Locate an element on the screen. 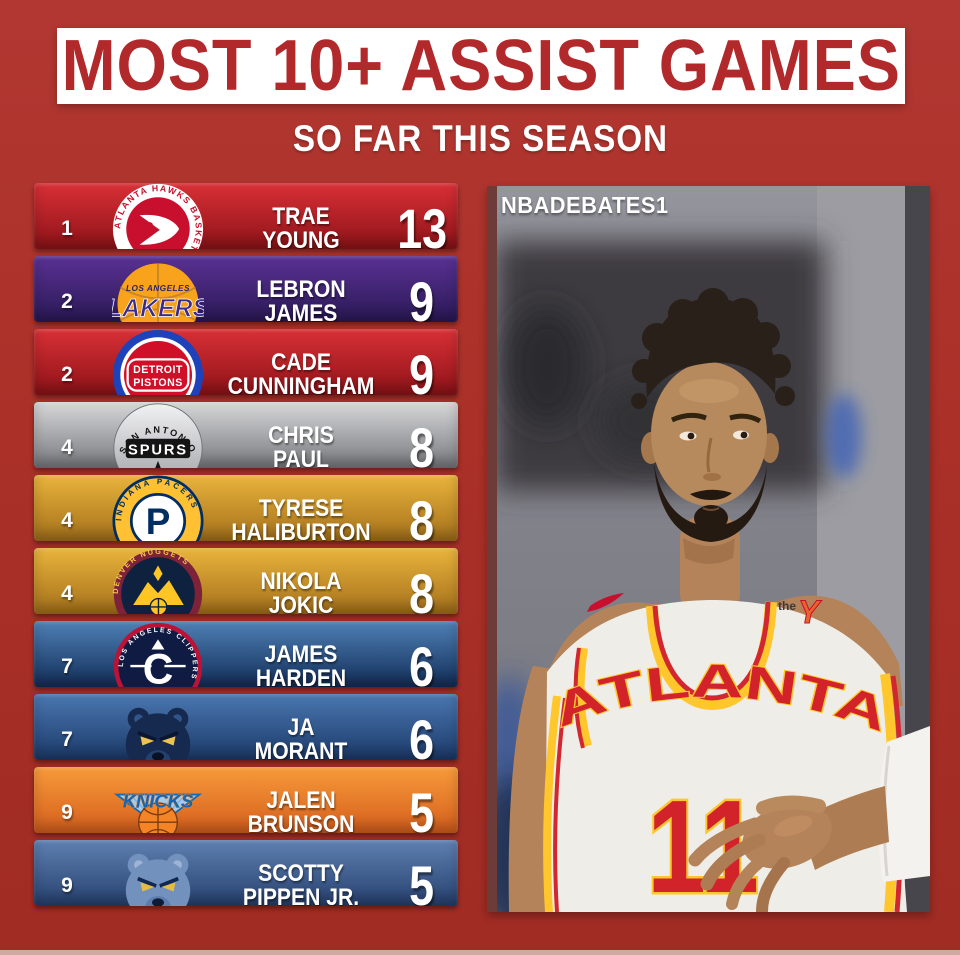 The height and width of the screenshot is (955, 960). table-row: 9 KNICKS JALEN BRUNSON 5 is located at coordinates (246, 800).